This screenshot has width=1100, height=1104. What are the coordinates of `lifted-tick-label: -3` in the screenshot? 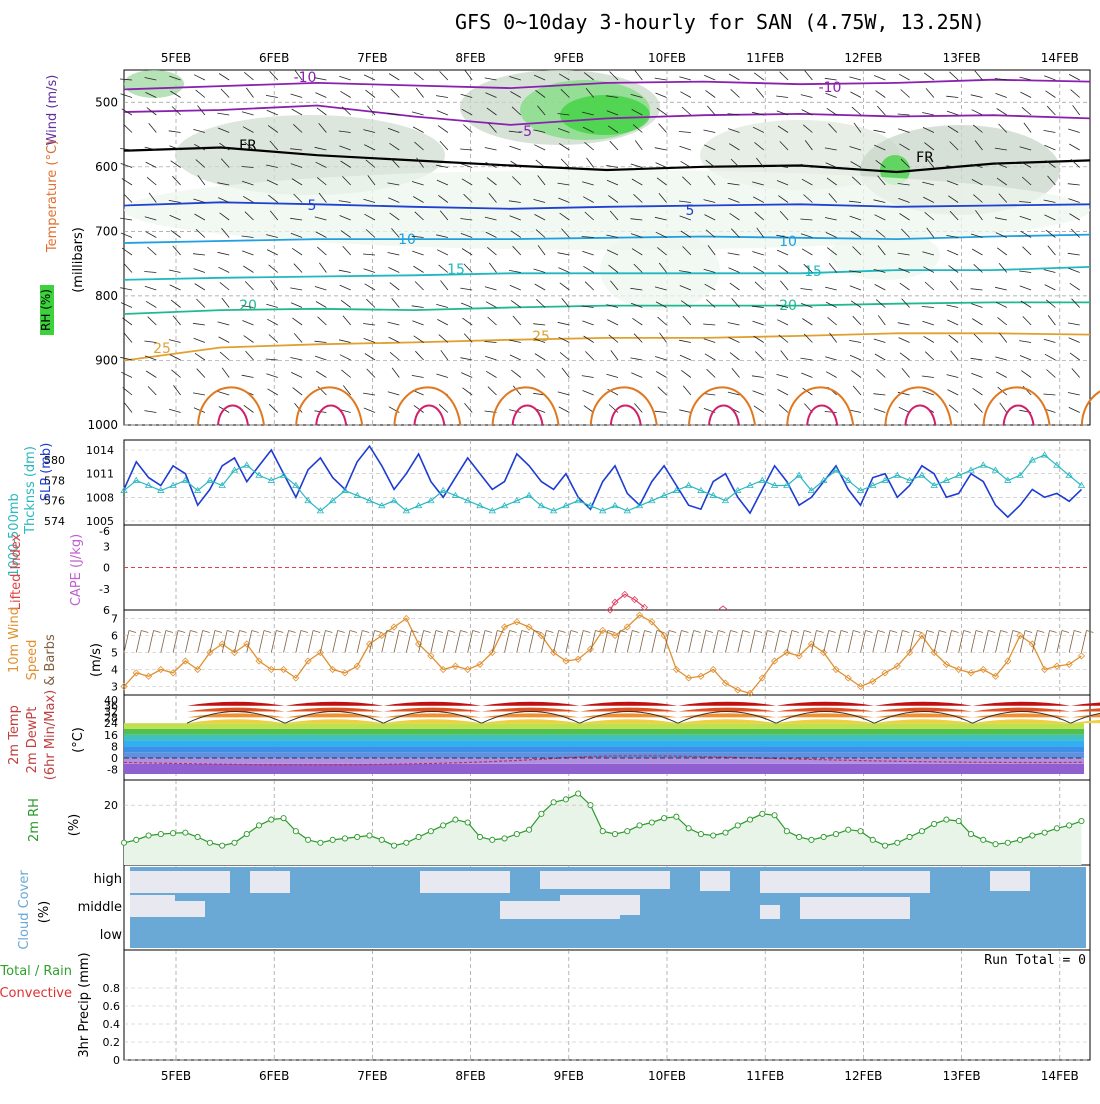 It's located at (104, 589).